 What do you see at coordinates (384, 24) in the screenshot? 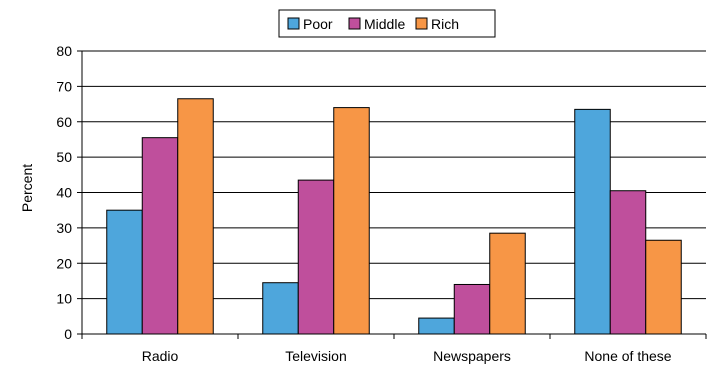
I see `legend-label-middle: Middle` at bounding box center [384, 24].